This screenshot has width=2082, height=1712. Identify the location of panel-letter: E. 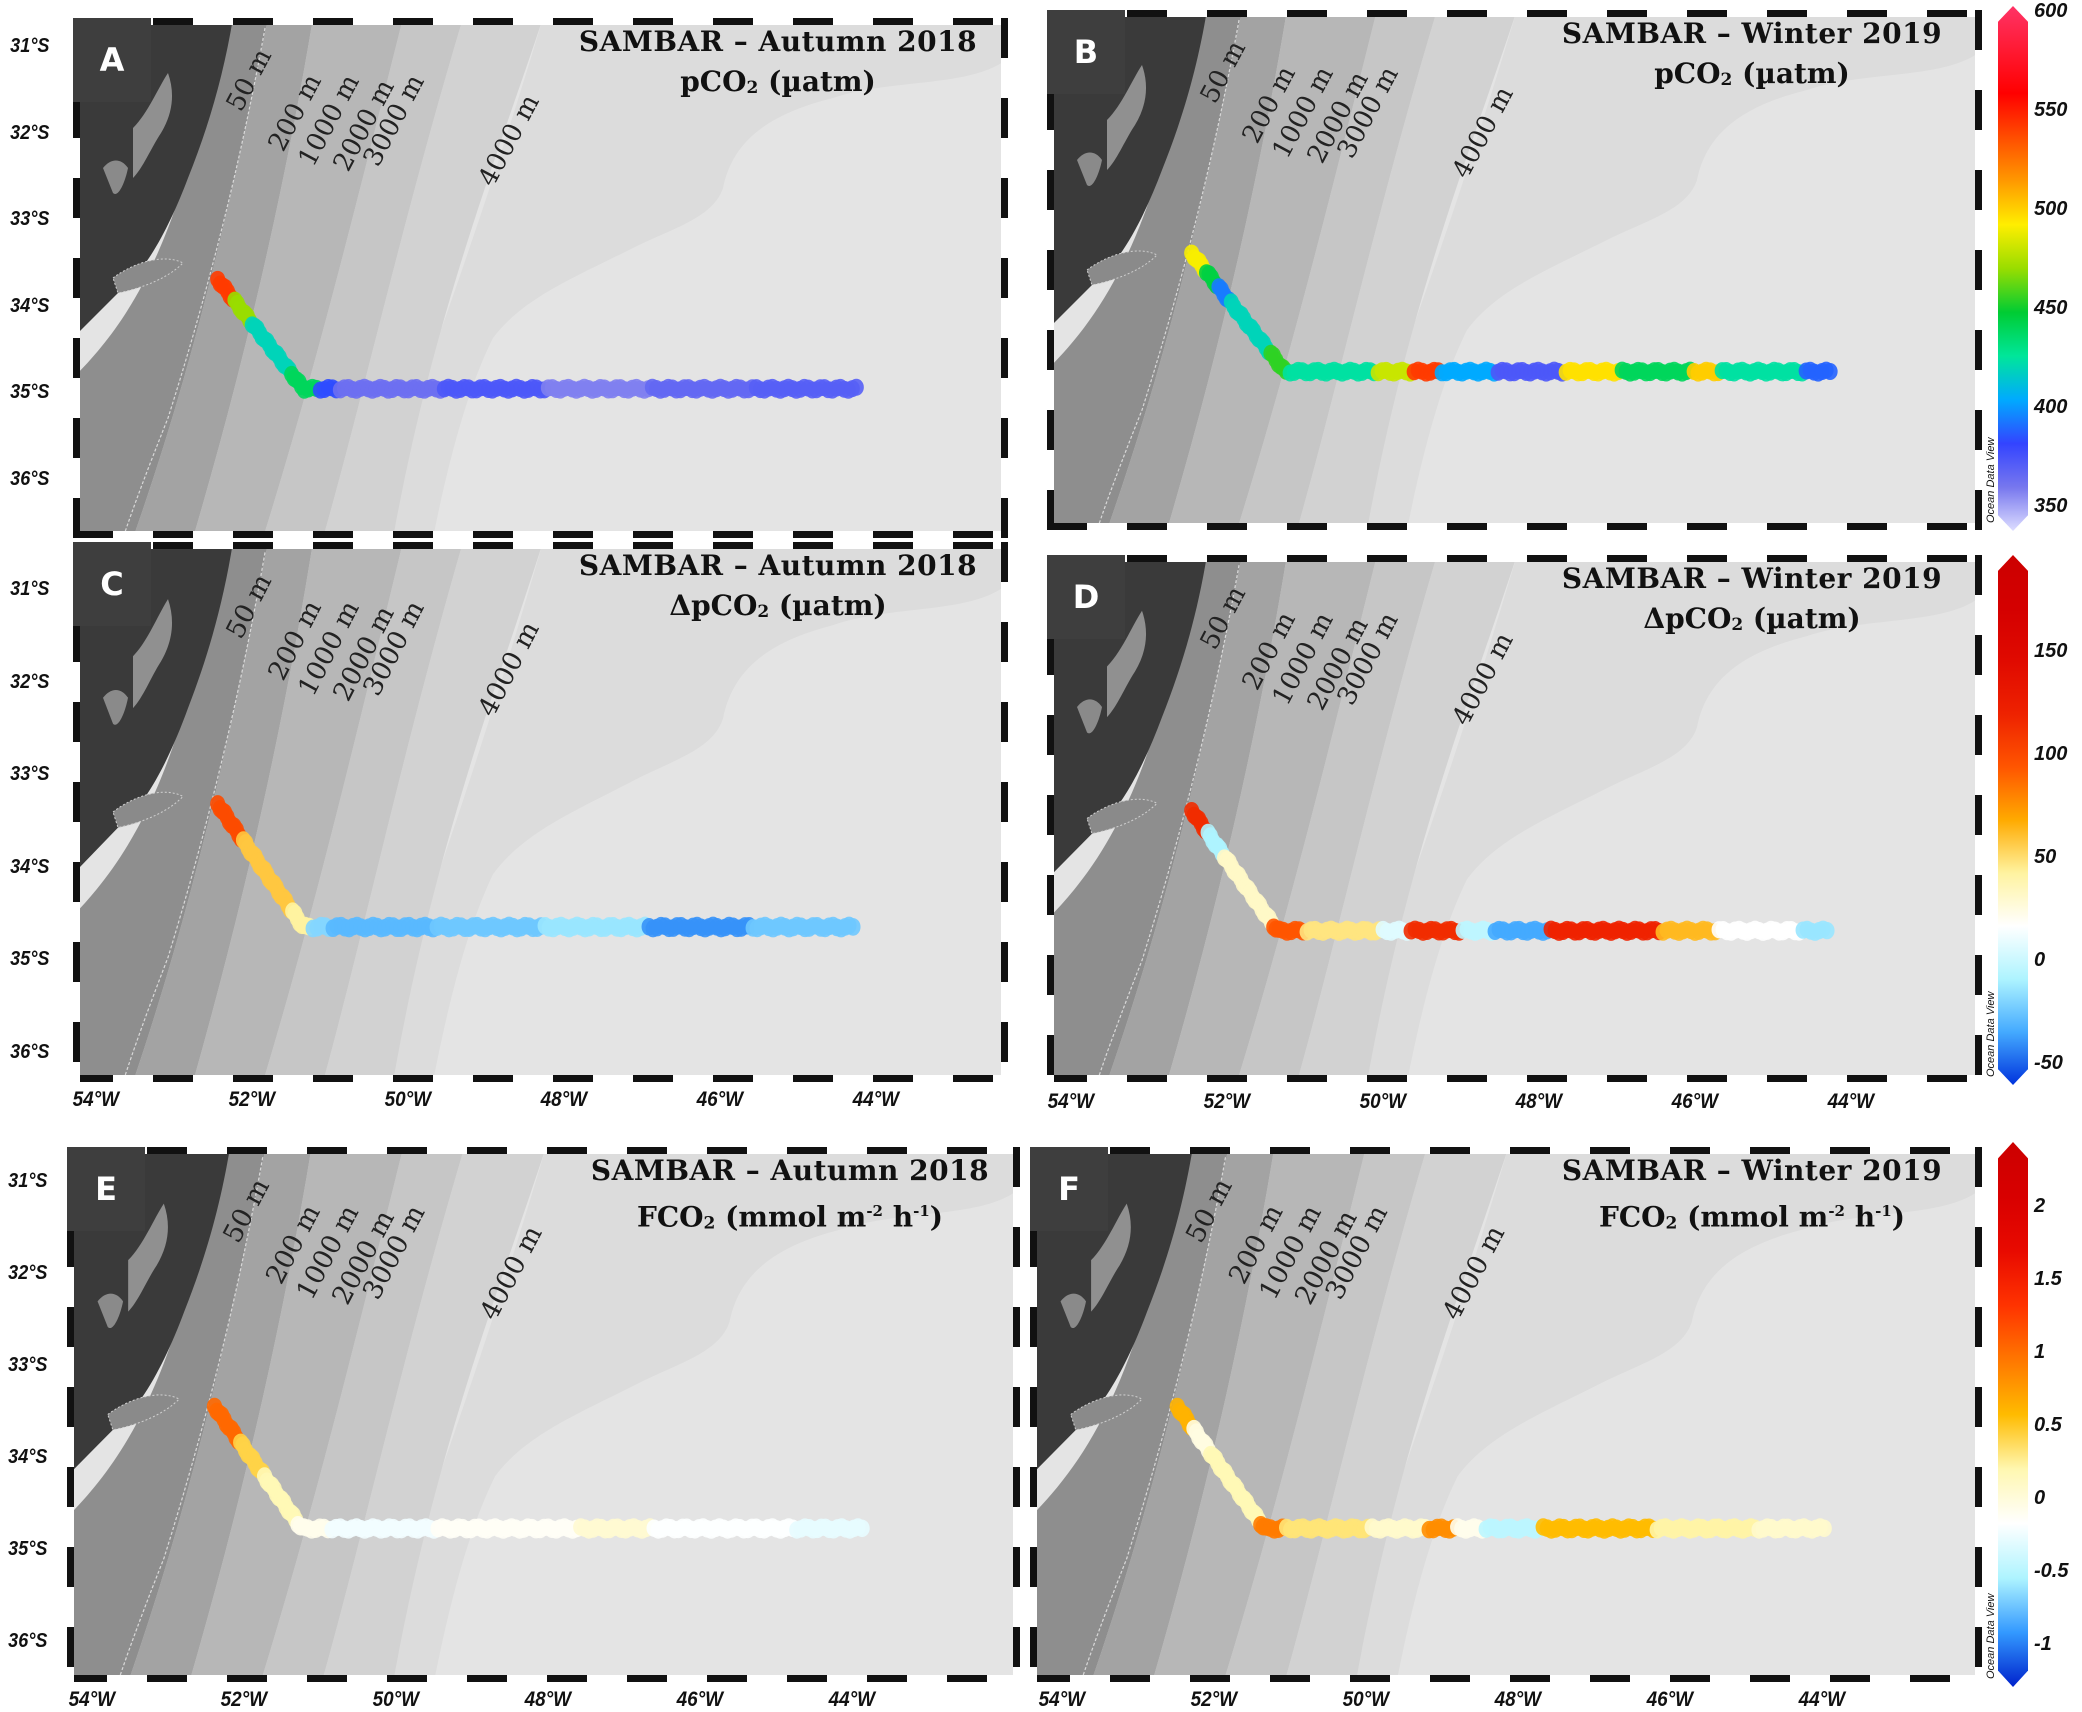
(106, 1189).